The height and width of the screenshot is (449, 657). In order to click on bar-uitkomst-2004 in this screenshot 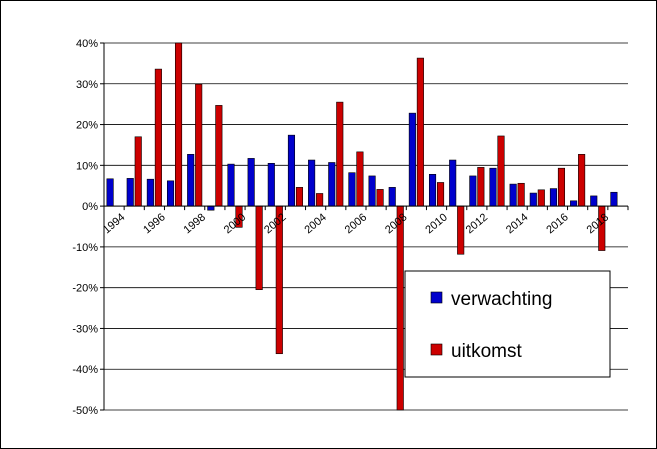, I will do `click(320, 200)`.